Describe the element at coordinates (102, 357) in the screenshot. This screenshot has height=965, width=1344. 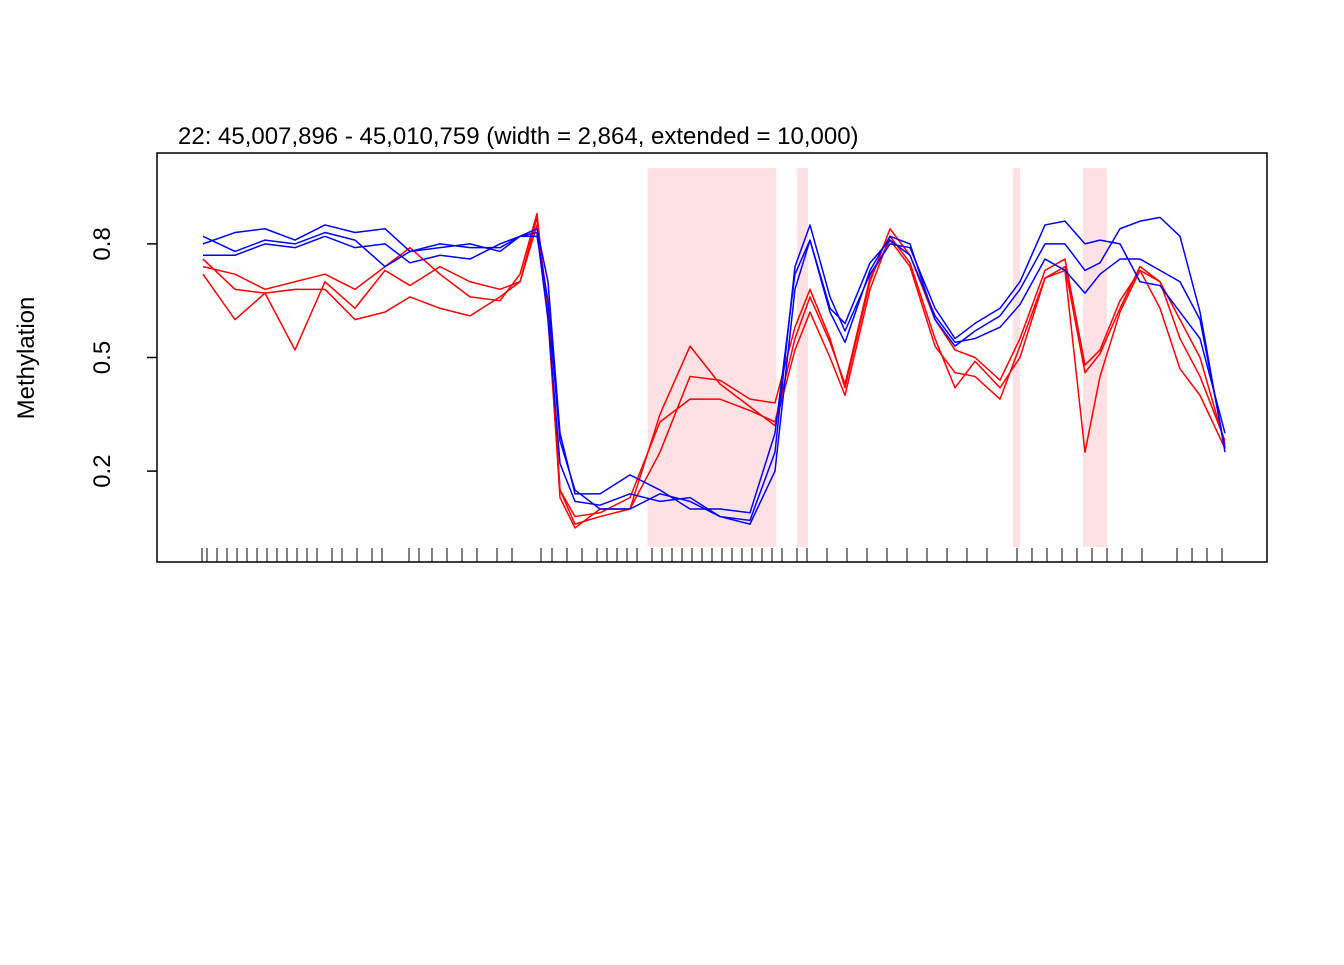
I see `y-tick-label: 0.5` at that location.